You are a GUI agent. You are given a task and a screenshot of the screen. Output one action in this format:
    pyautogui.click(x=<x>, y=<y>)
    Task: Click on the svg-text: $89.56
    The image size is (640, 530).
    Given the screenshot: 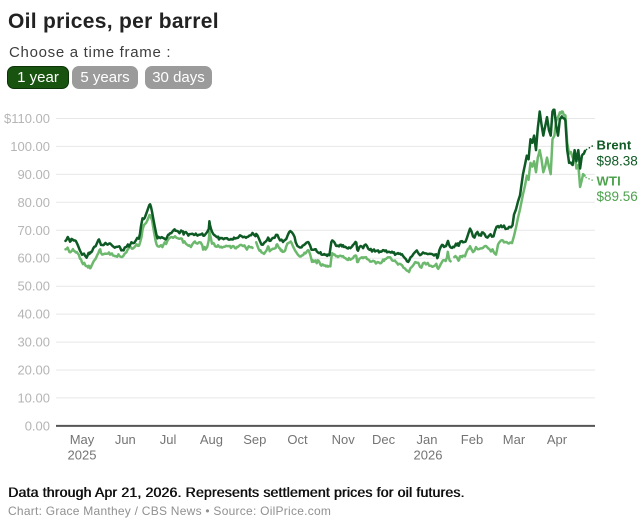 What is the action you would take?
    pyautogui.click(x=617, y=196)
    